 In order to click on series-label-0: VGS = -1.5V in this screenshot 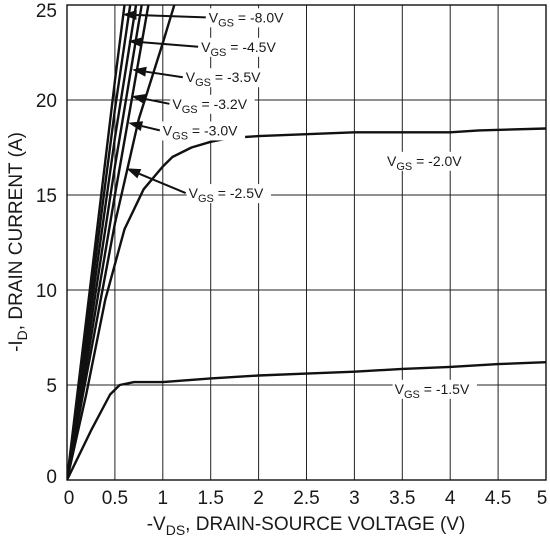, I will do `click(434, 390)`.